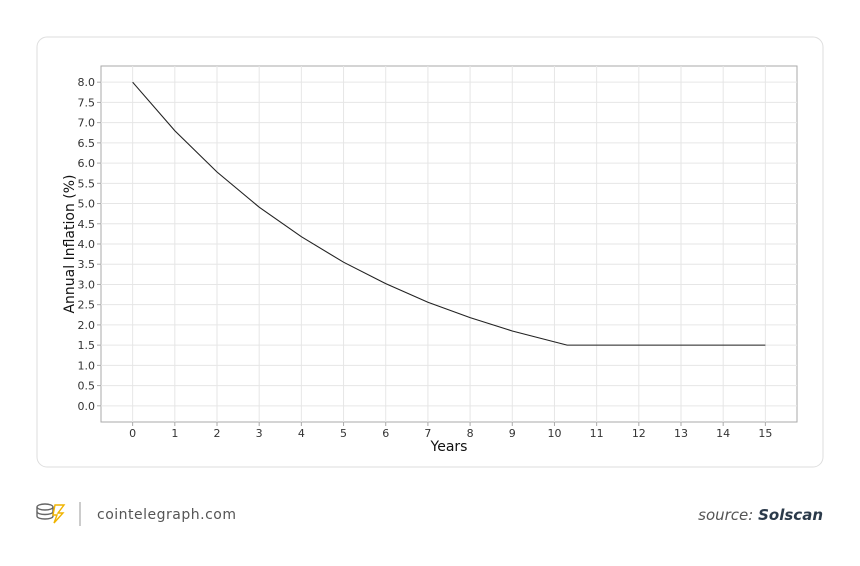  Describe the element at coordinates (87, 345) in the screenshot. I see `y-tick-label: 1.5` at that location.